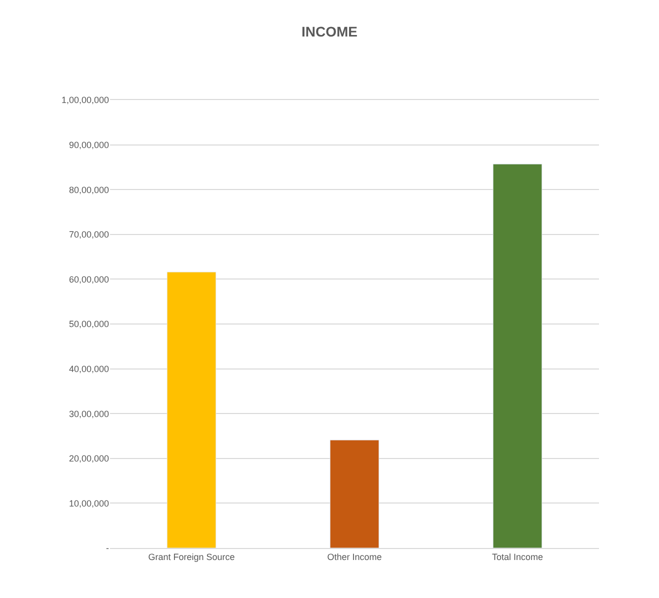 Image resolution: width=659 pixels, height=598 pixels. What do you see at coordinates (88, 459) in the screenshot?
I see `y-tick-label: 20,00,000` at bounding box center [88, 459].